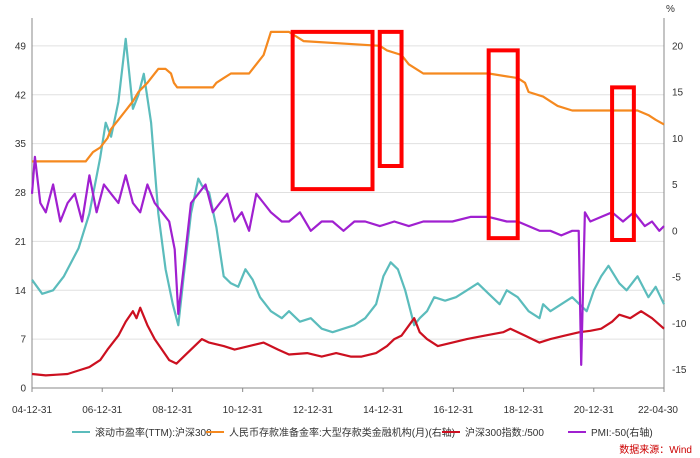 The image size is (700, 458). Describe the element at coordinates (172, 410) in the screenshot. I see `x-tick-label: 08-12-31` at that location.